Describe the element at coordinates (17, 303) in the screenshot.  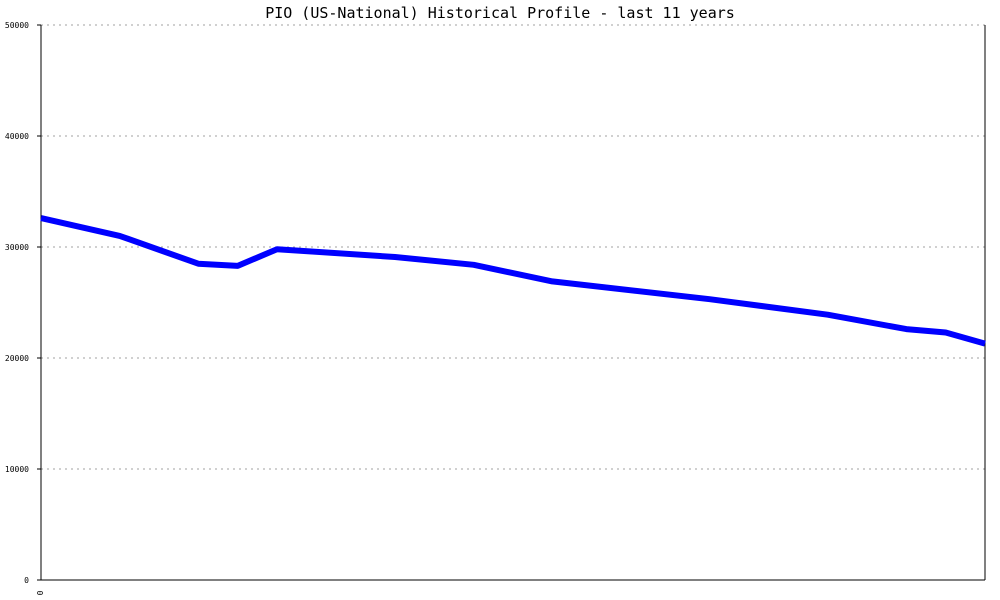
I see `y-tick-labels: 0 10000 20000 30000 40000 50000` at that location.